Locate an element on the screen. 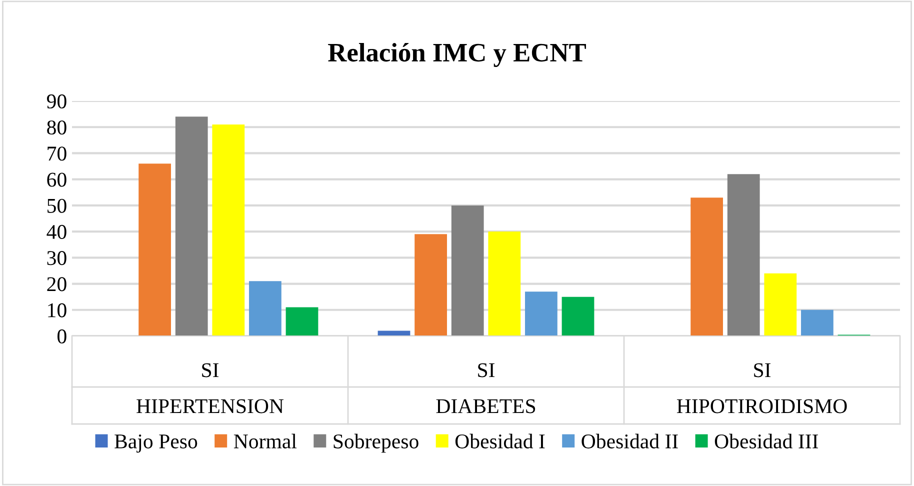 The width and height of the screenshot is (914, 486). y-tick-label: 10 is located at coordinates (57, 310).